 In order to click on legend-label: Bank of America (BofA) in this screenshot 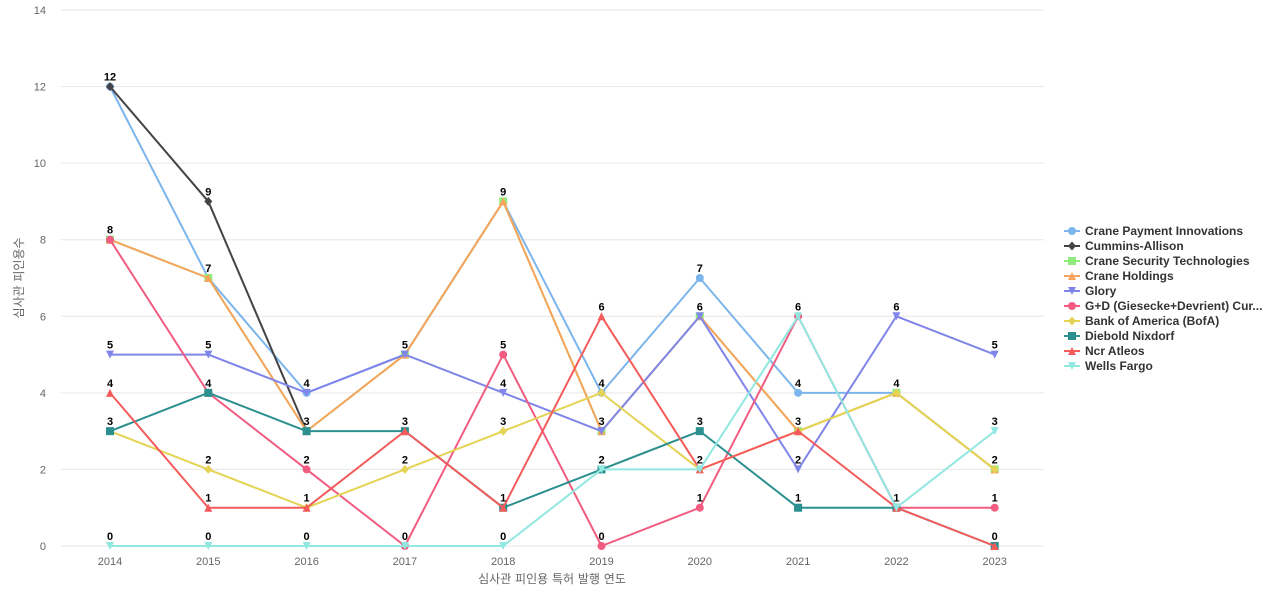, I will do `click(1152, 321)`.